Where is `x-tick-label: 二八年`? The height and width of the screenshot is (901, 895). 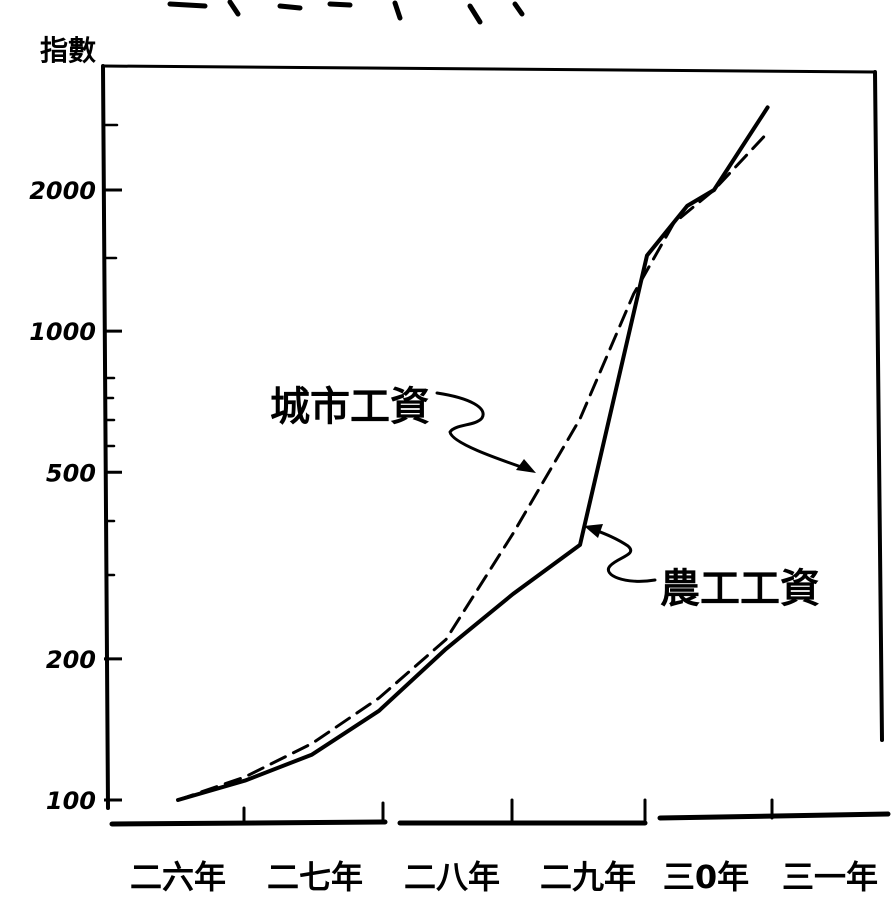
x-tick-label: 二八年 is located at coordinates (452, 877).